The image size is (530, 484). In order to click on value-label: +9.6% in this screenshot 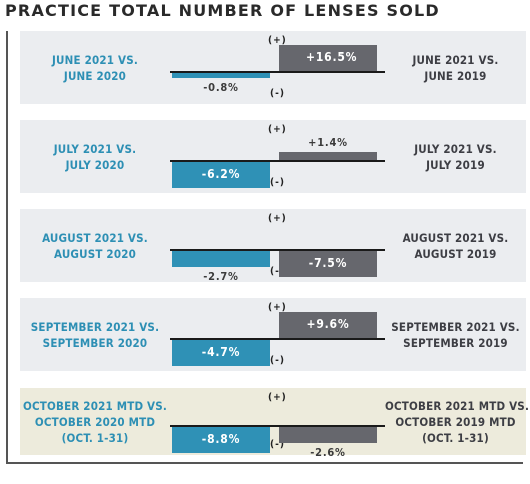, I will do `click(328, 324)`.